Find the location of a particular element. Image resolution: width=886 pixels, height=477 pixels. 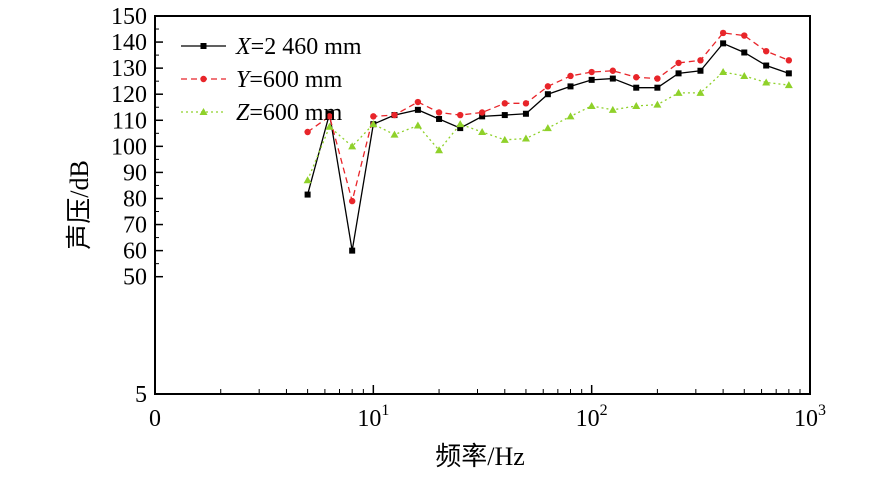

y-tick-label: 50 is located at coordinates (135, 278).